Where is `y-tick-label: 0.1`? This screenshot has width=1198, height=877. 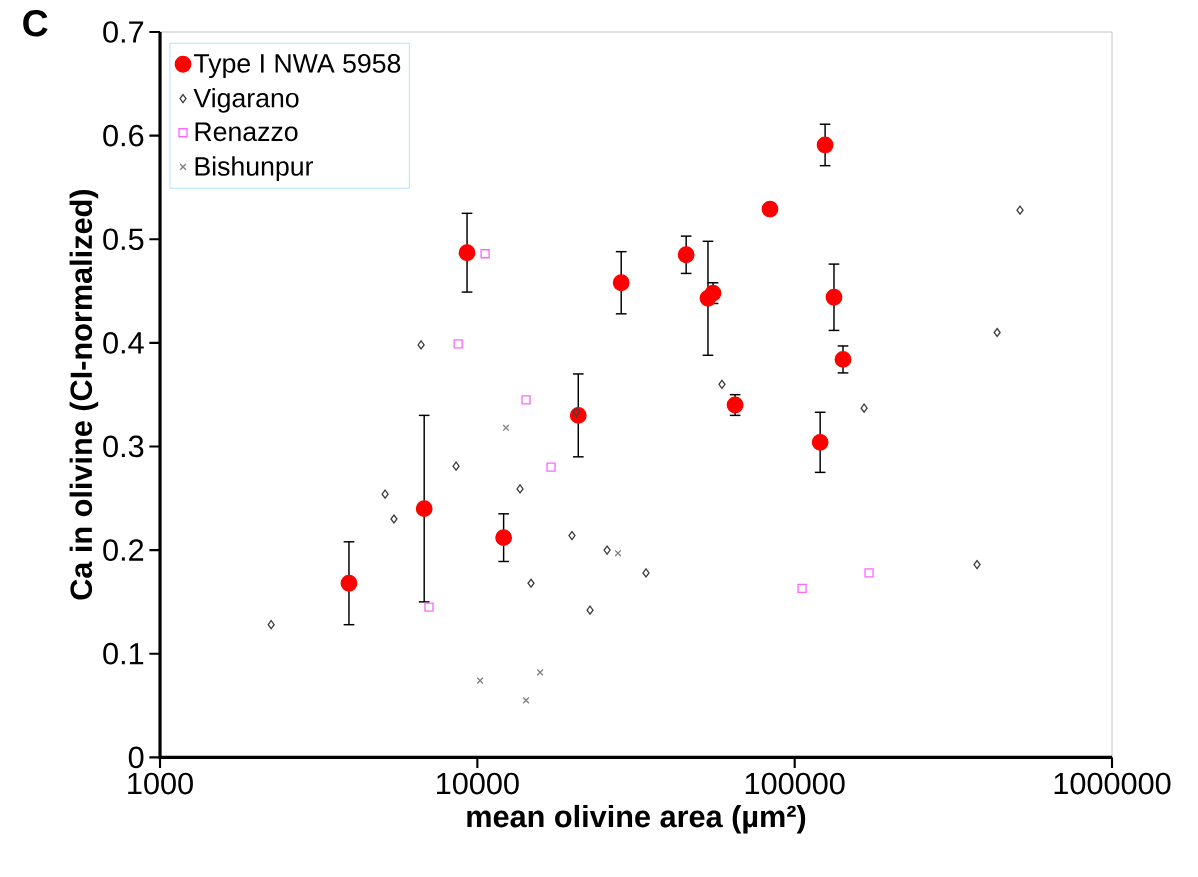
y-tick-label: 0.1 is located at coordinates (123, 653).